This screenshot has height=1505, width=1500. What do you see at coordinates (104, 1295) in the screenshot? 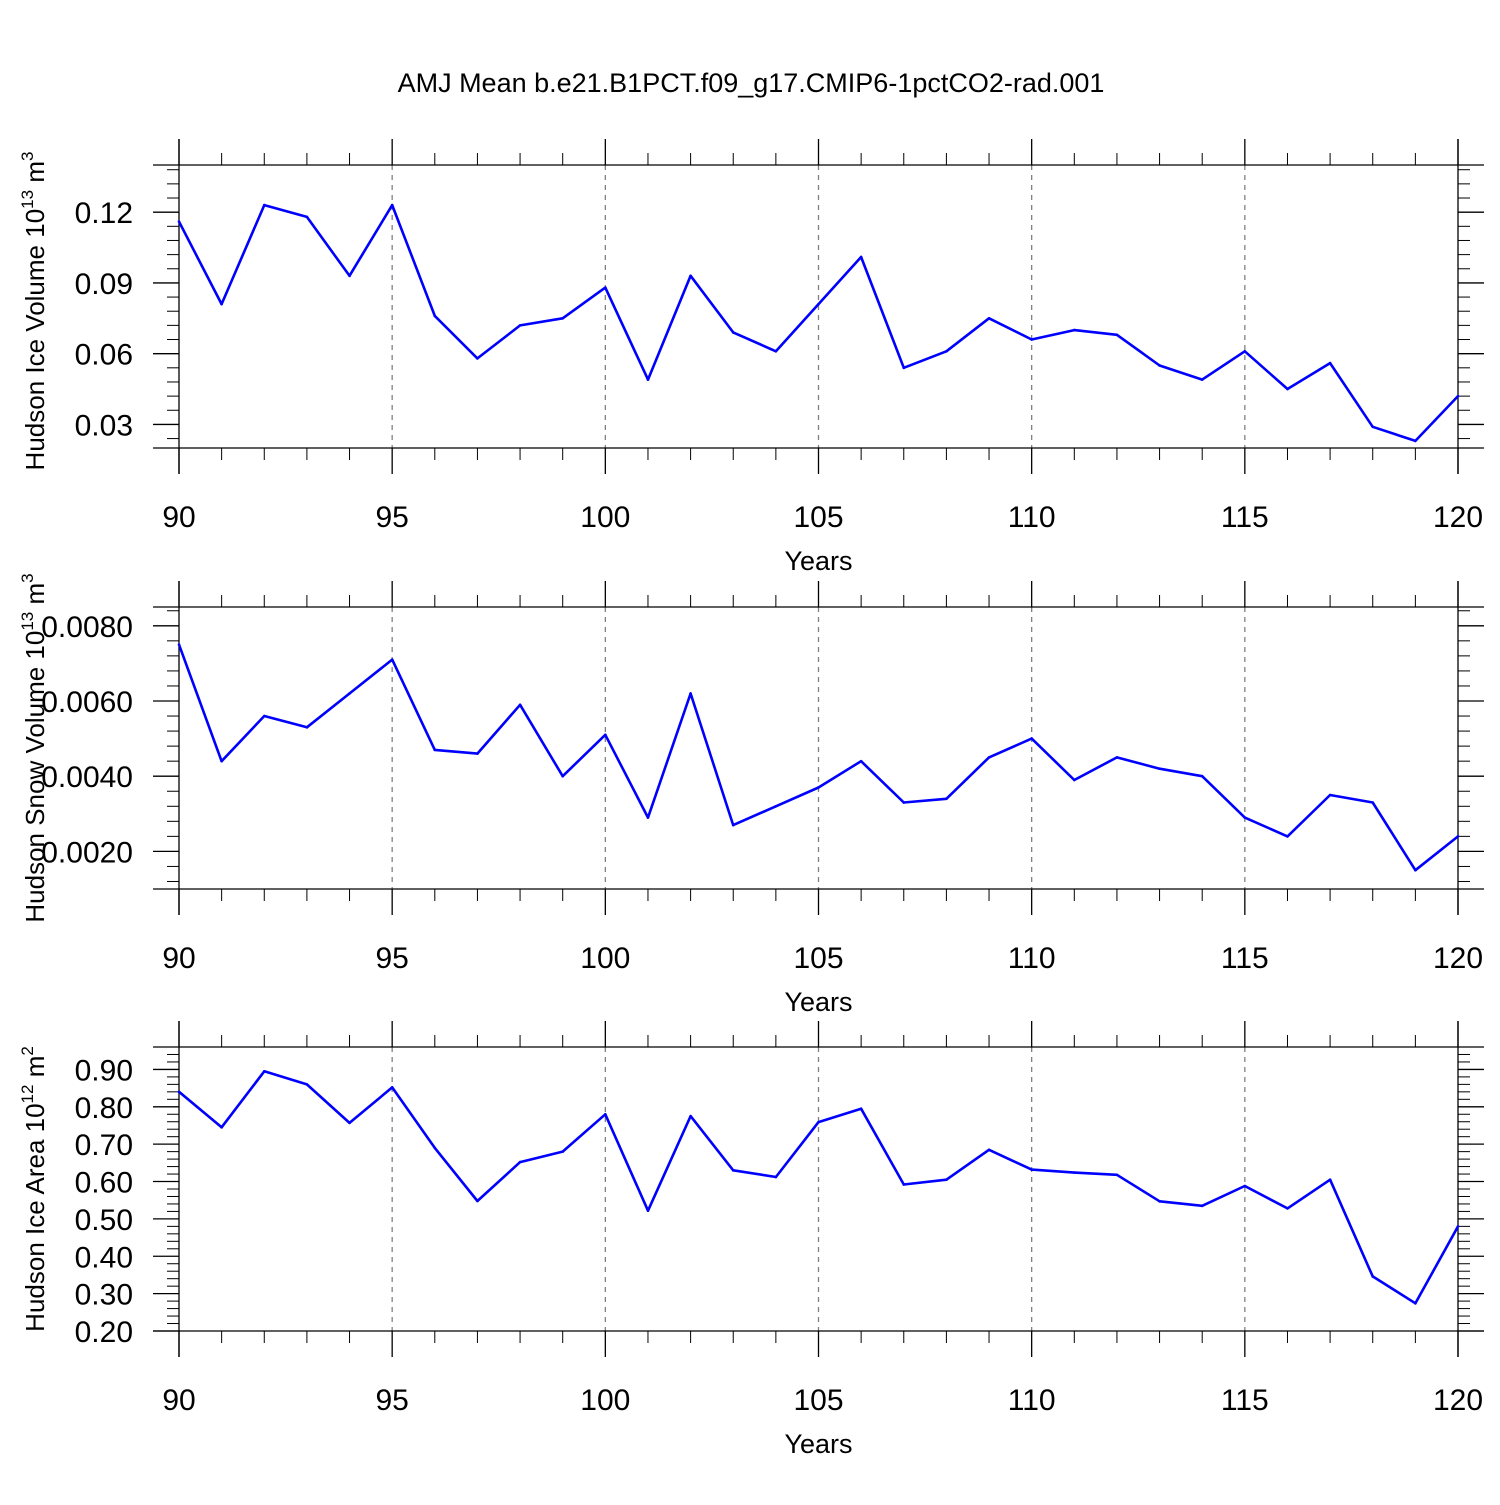
I see `y-tick-label: 0.30` at bounding box center [104, 1295].